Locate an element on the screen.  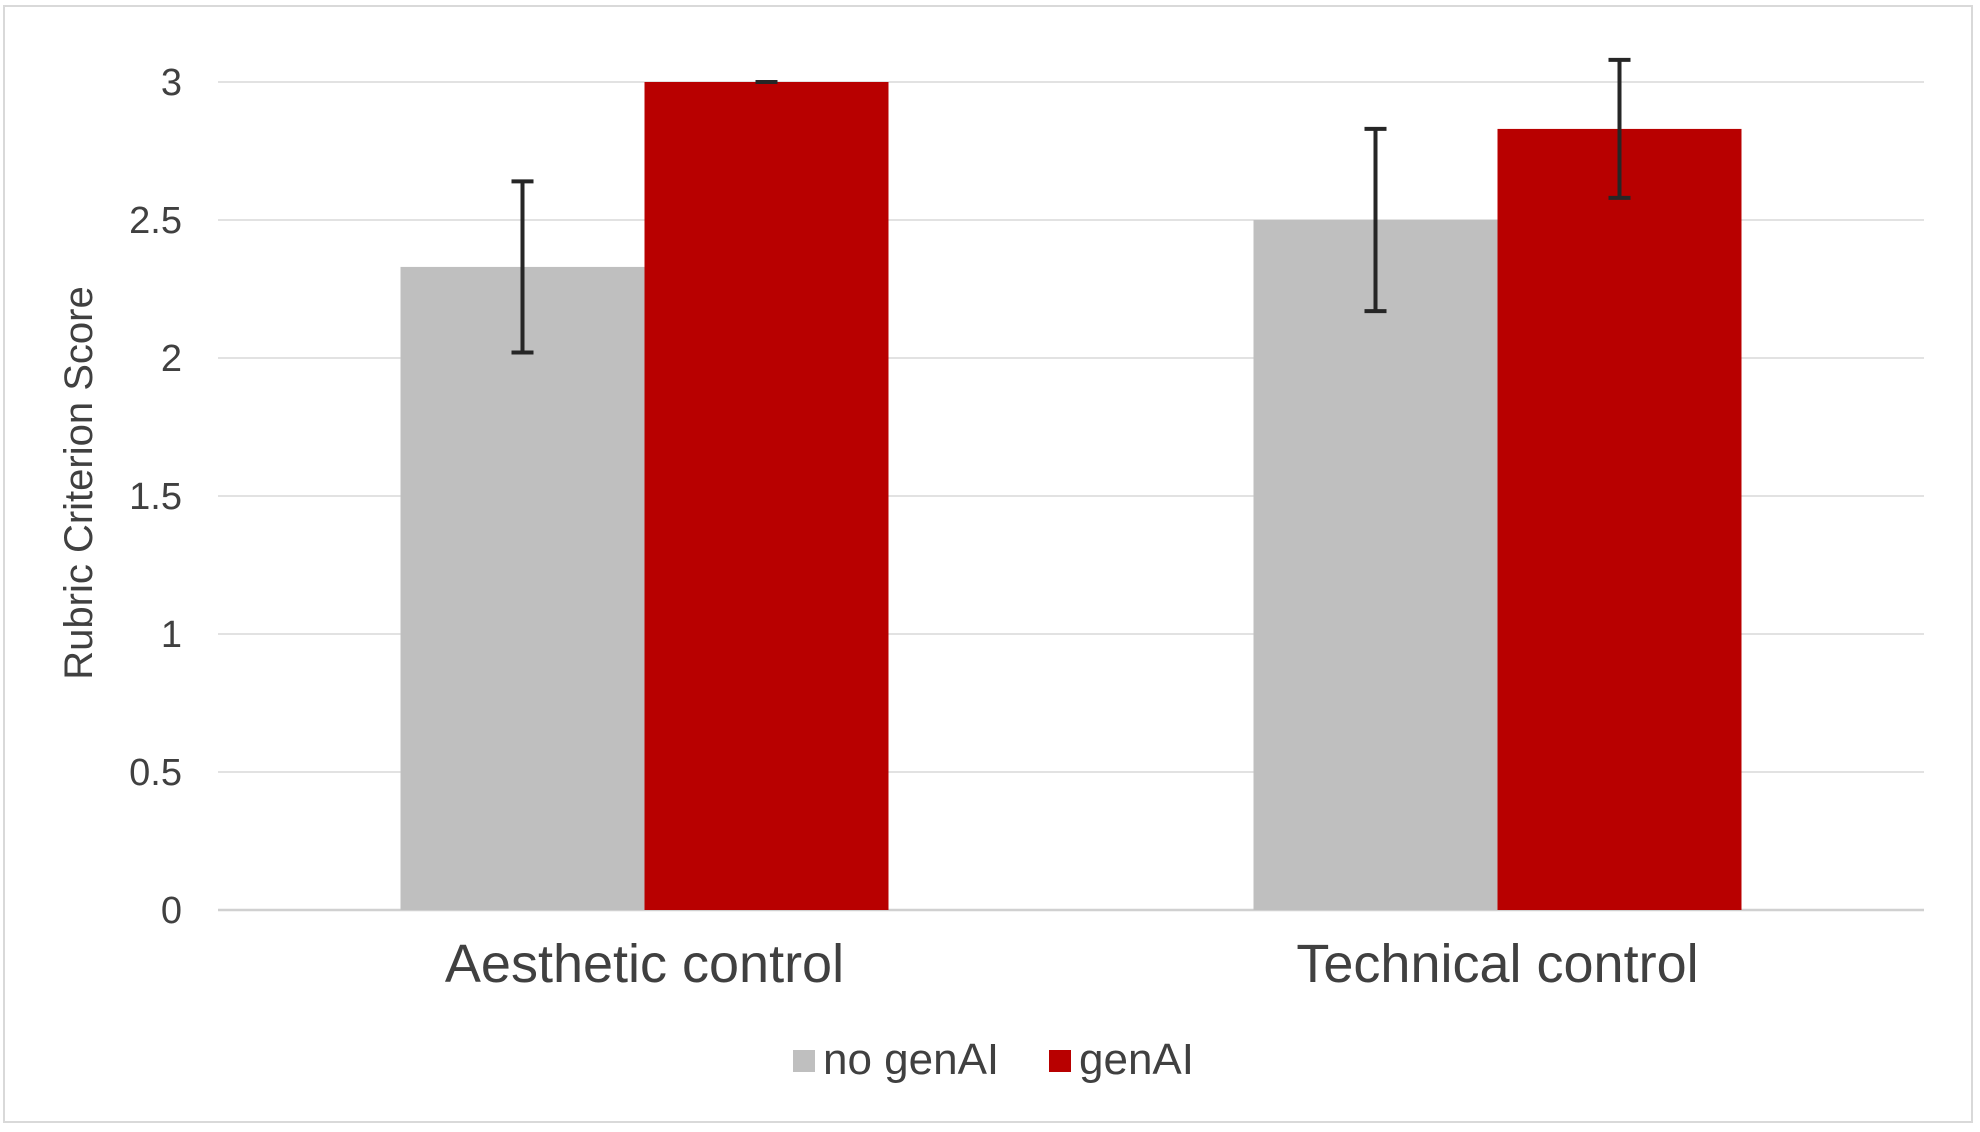
y-axis-ticks: 0 0.5 1 1.5 2 2.5 3 is located at coordinates (155, 497).